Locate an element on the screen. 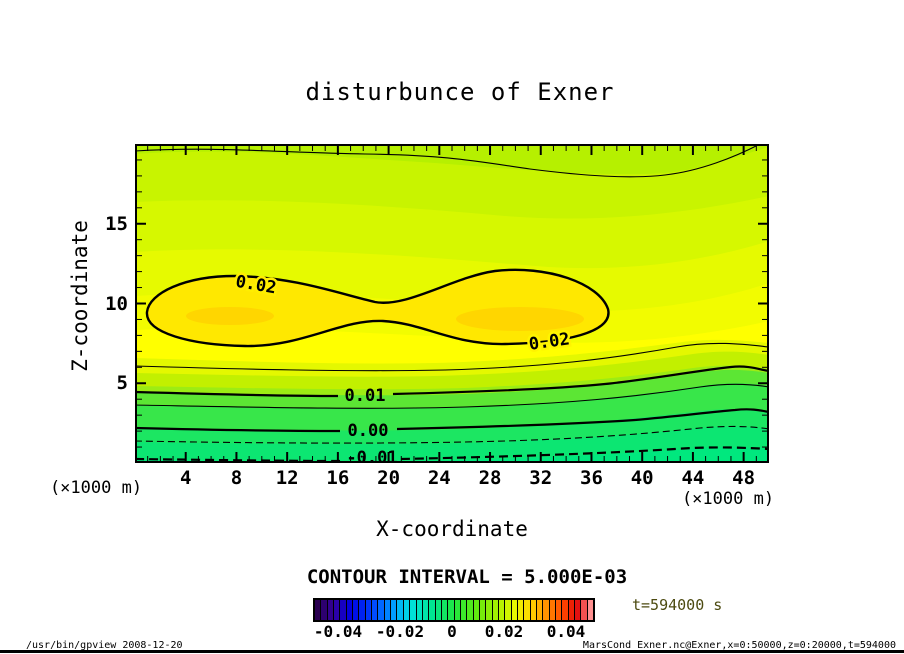  x-tick-label: 24 is located at coordinates (439, 478).